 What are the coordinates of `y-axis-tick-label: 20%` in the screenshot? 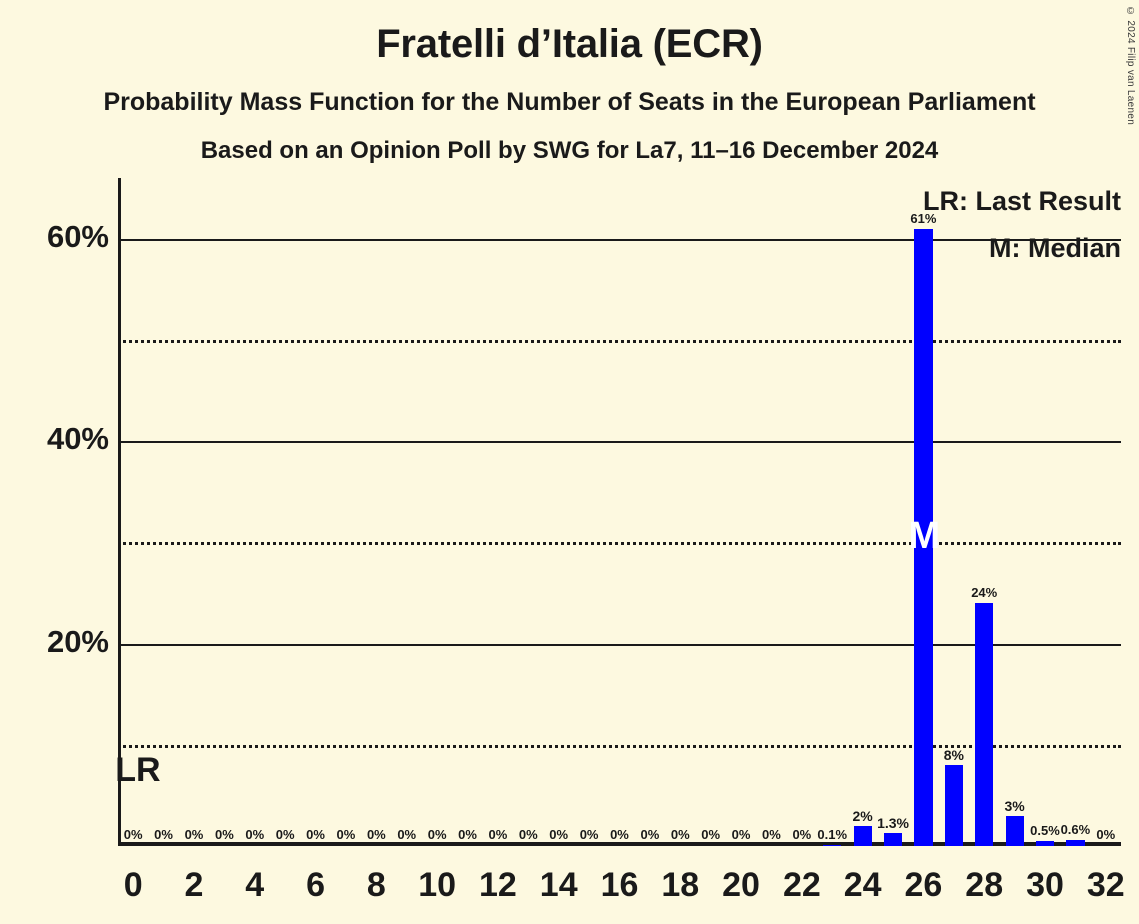 It's located at (77, 641).